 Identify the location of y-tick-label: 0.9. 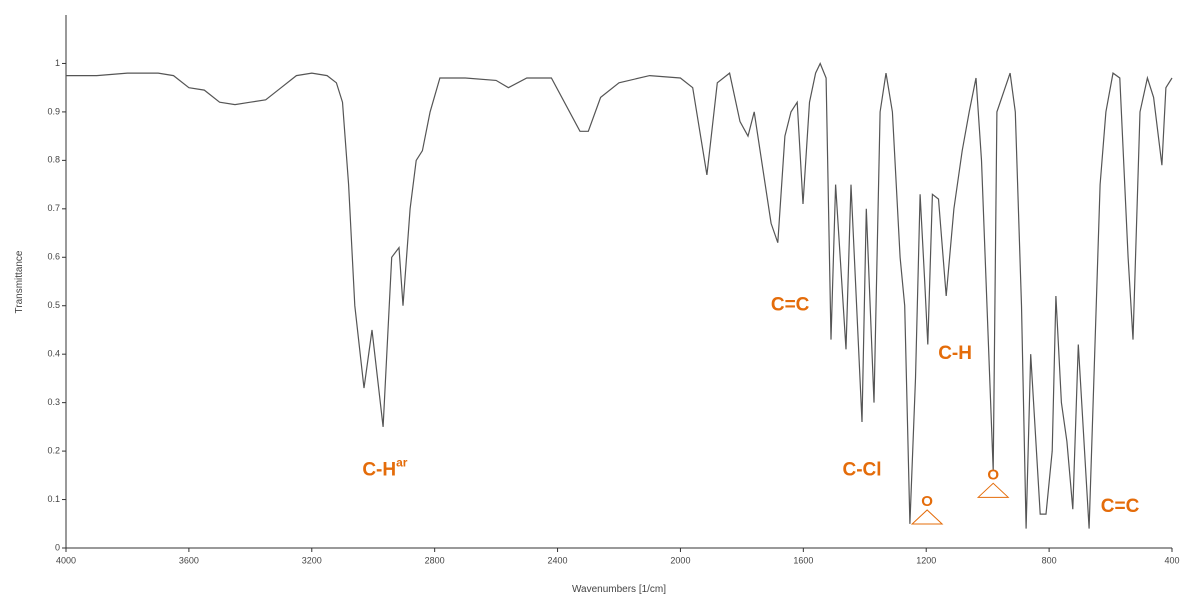
(53, 111).